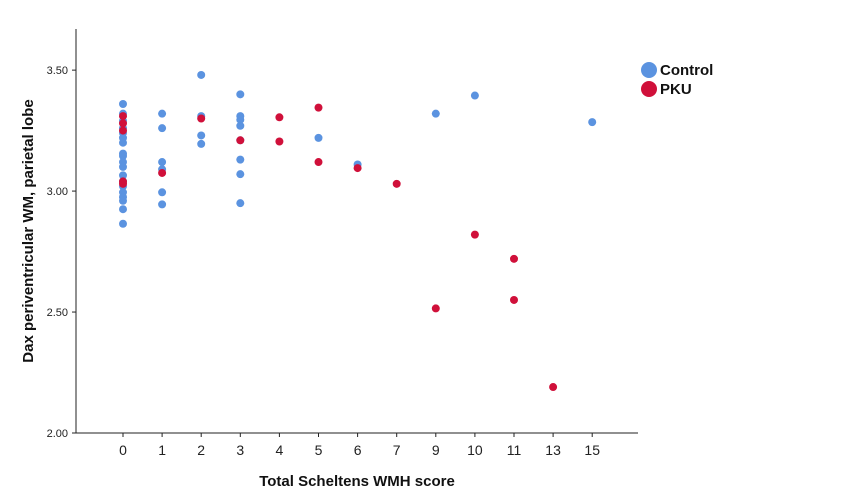 Image resolution: width=854 pixels, height=504 pixels. What do you see at coordinates (240, 450) in the screenshot?
I see `x-tick-label: 3` at bounding box center [240, 450].